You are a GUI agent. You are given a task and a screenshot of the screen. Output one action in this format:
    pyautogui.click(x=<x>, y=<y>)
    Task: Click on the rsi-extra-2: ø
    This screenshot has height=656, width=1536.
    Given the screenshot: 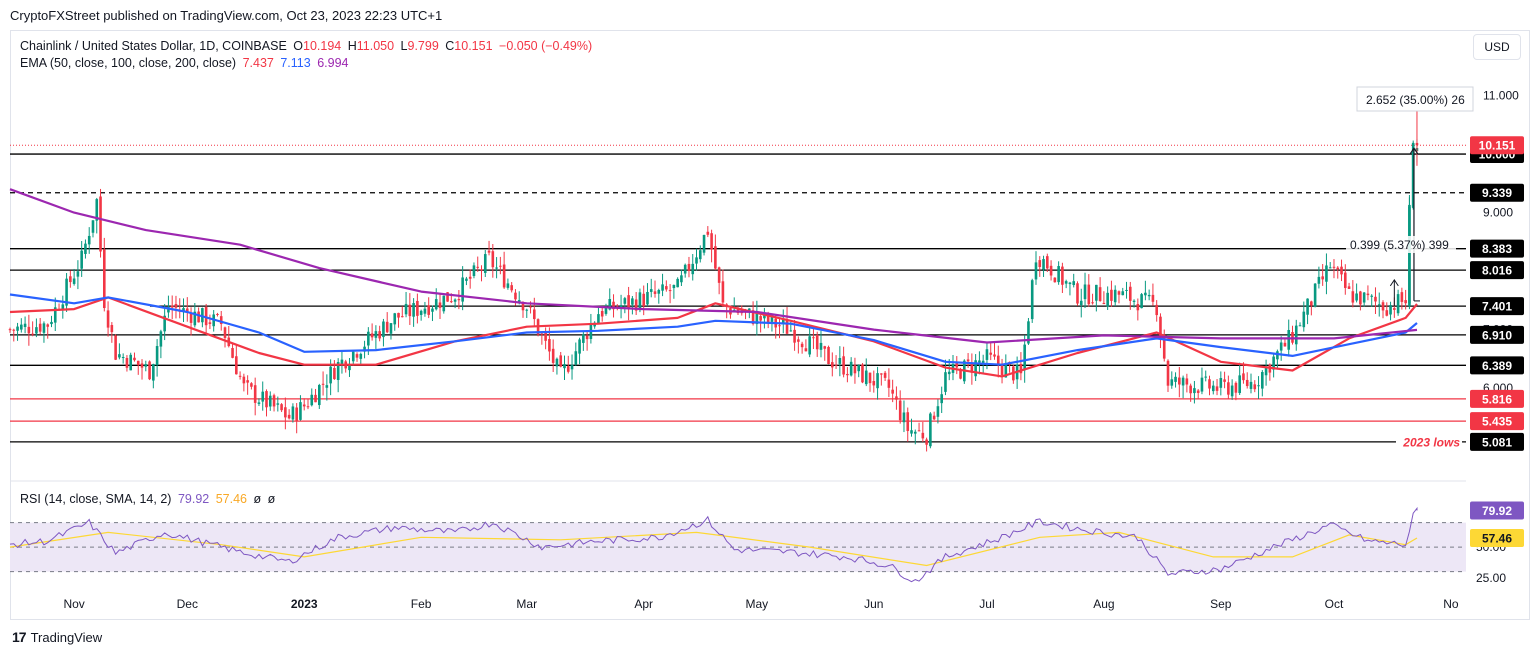 What is the action you would take?
    pyautogui.click(x=271, y=499)
    